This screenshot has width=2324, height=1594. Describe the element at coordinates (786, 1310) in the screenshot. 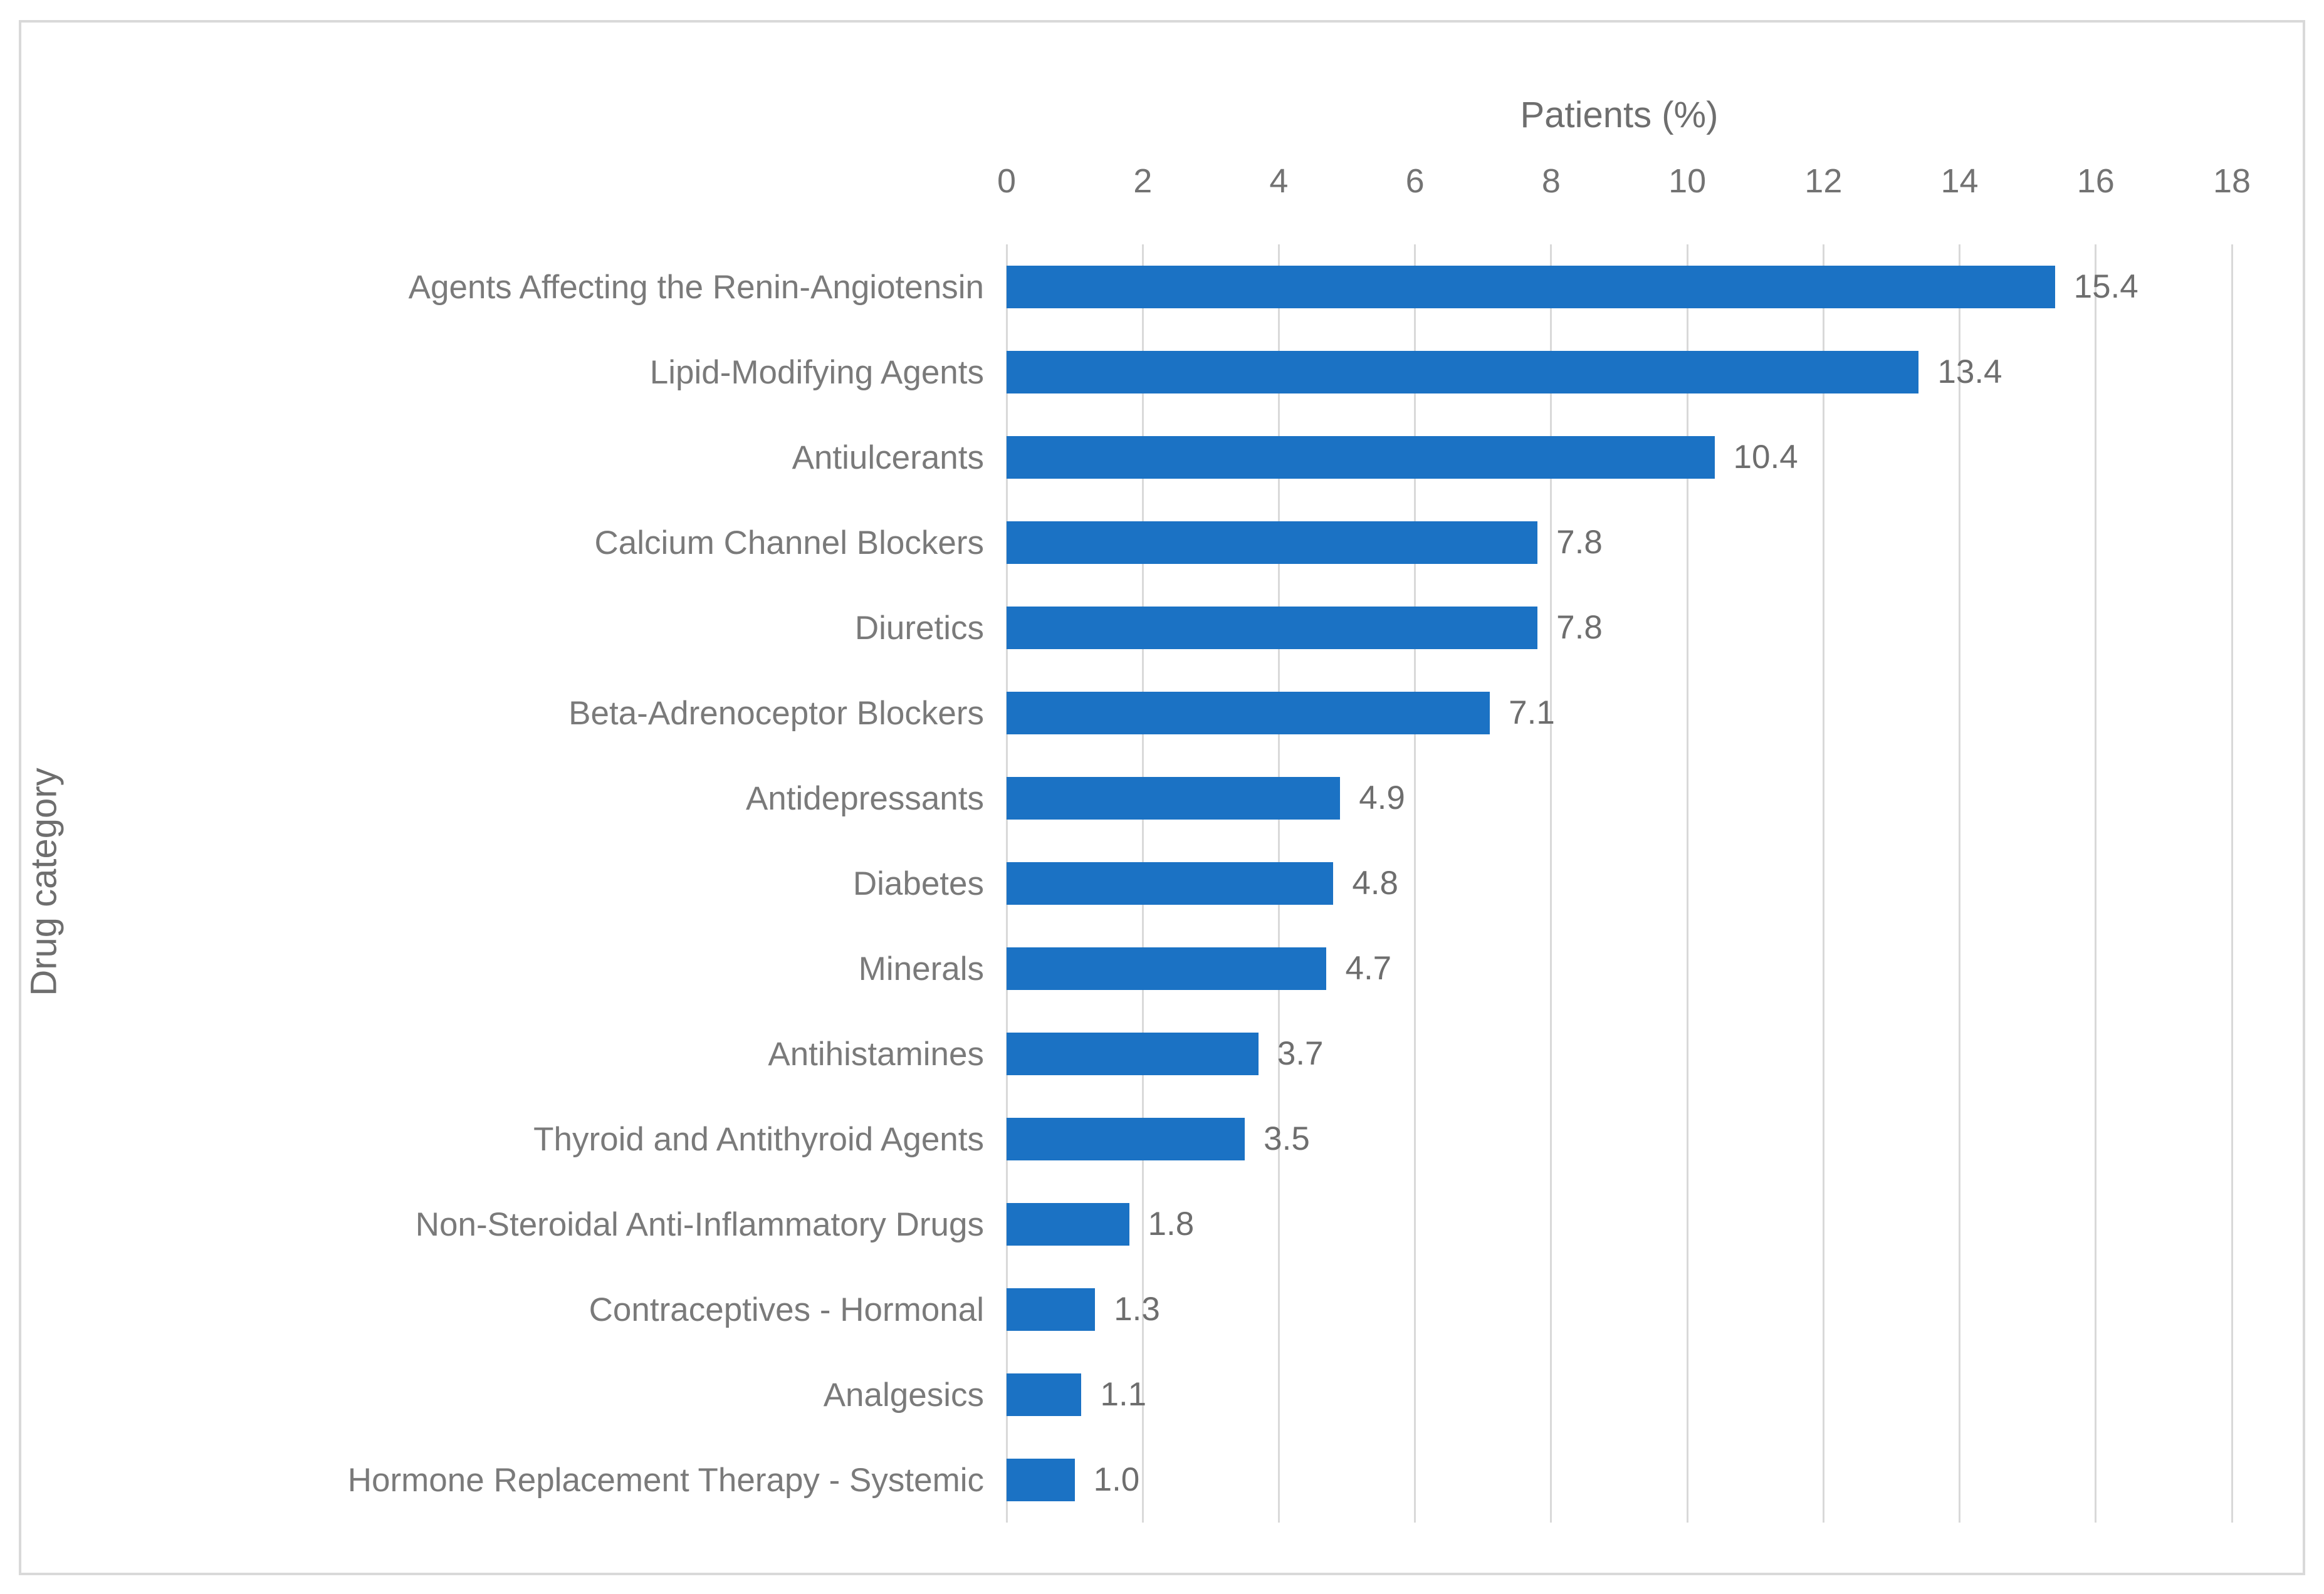

I see `category-label: Contraceptives - Hormonal` at that location.